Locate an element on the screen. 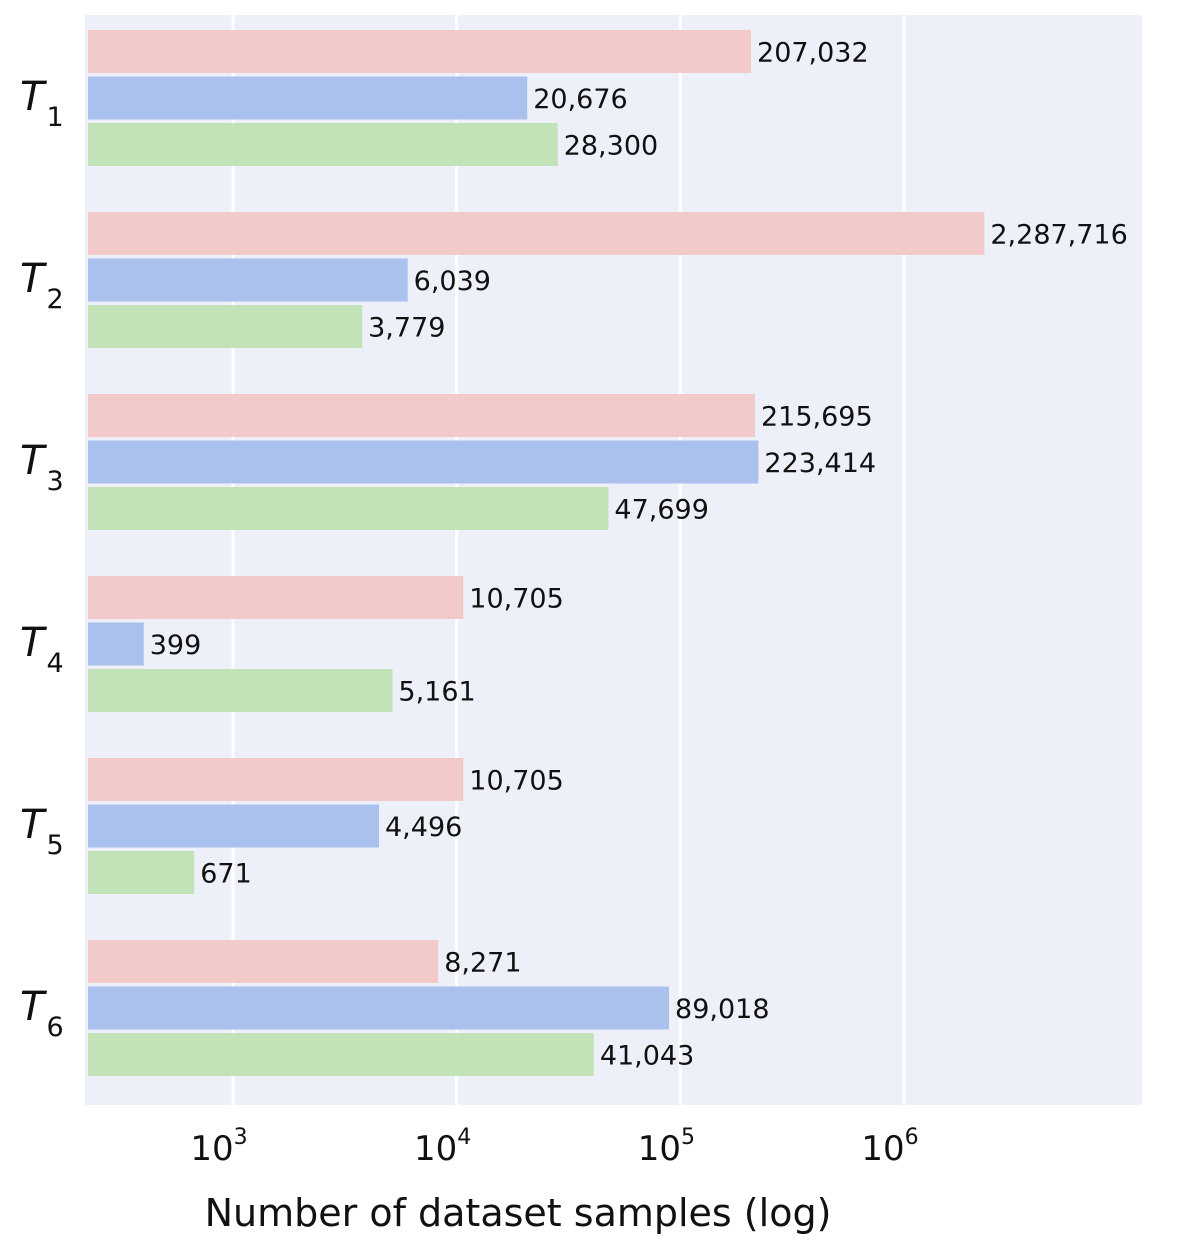 This screenshot has width=1180, height=1260. category-label: T6 is located at coordinates (42, 1013).